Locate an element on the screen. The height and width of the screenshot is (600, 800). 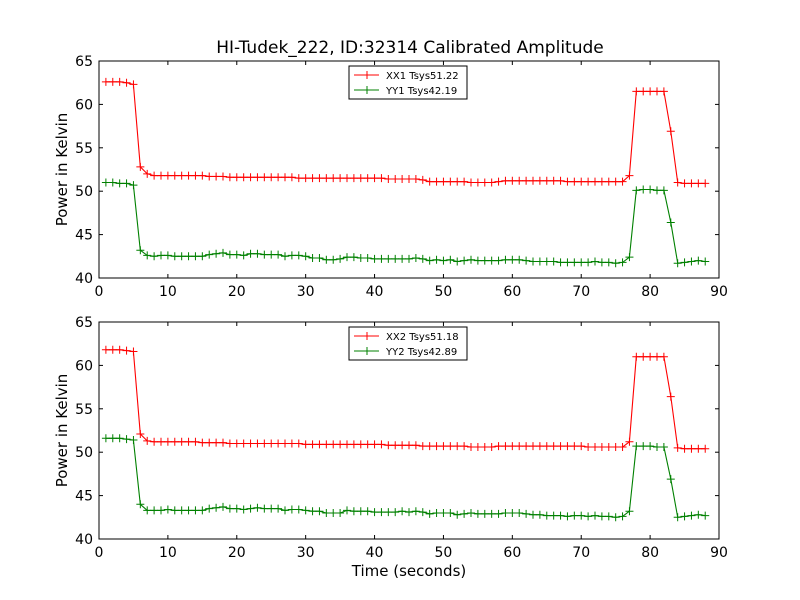
y-tick-label: 40 is located at coordinates (84, 540).